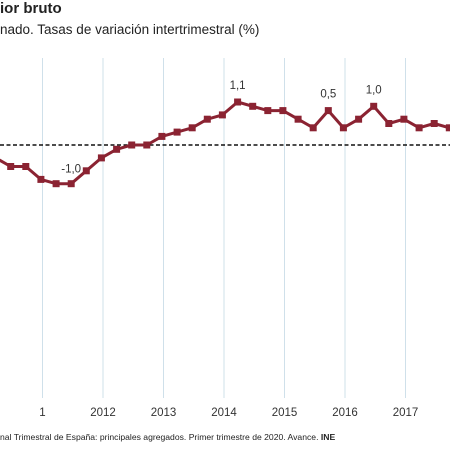 The height and width of the screenshot is (450, 450). I want to click on data-point-2011-Q3, so click(26, 166).